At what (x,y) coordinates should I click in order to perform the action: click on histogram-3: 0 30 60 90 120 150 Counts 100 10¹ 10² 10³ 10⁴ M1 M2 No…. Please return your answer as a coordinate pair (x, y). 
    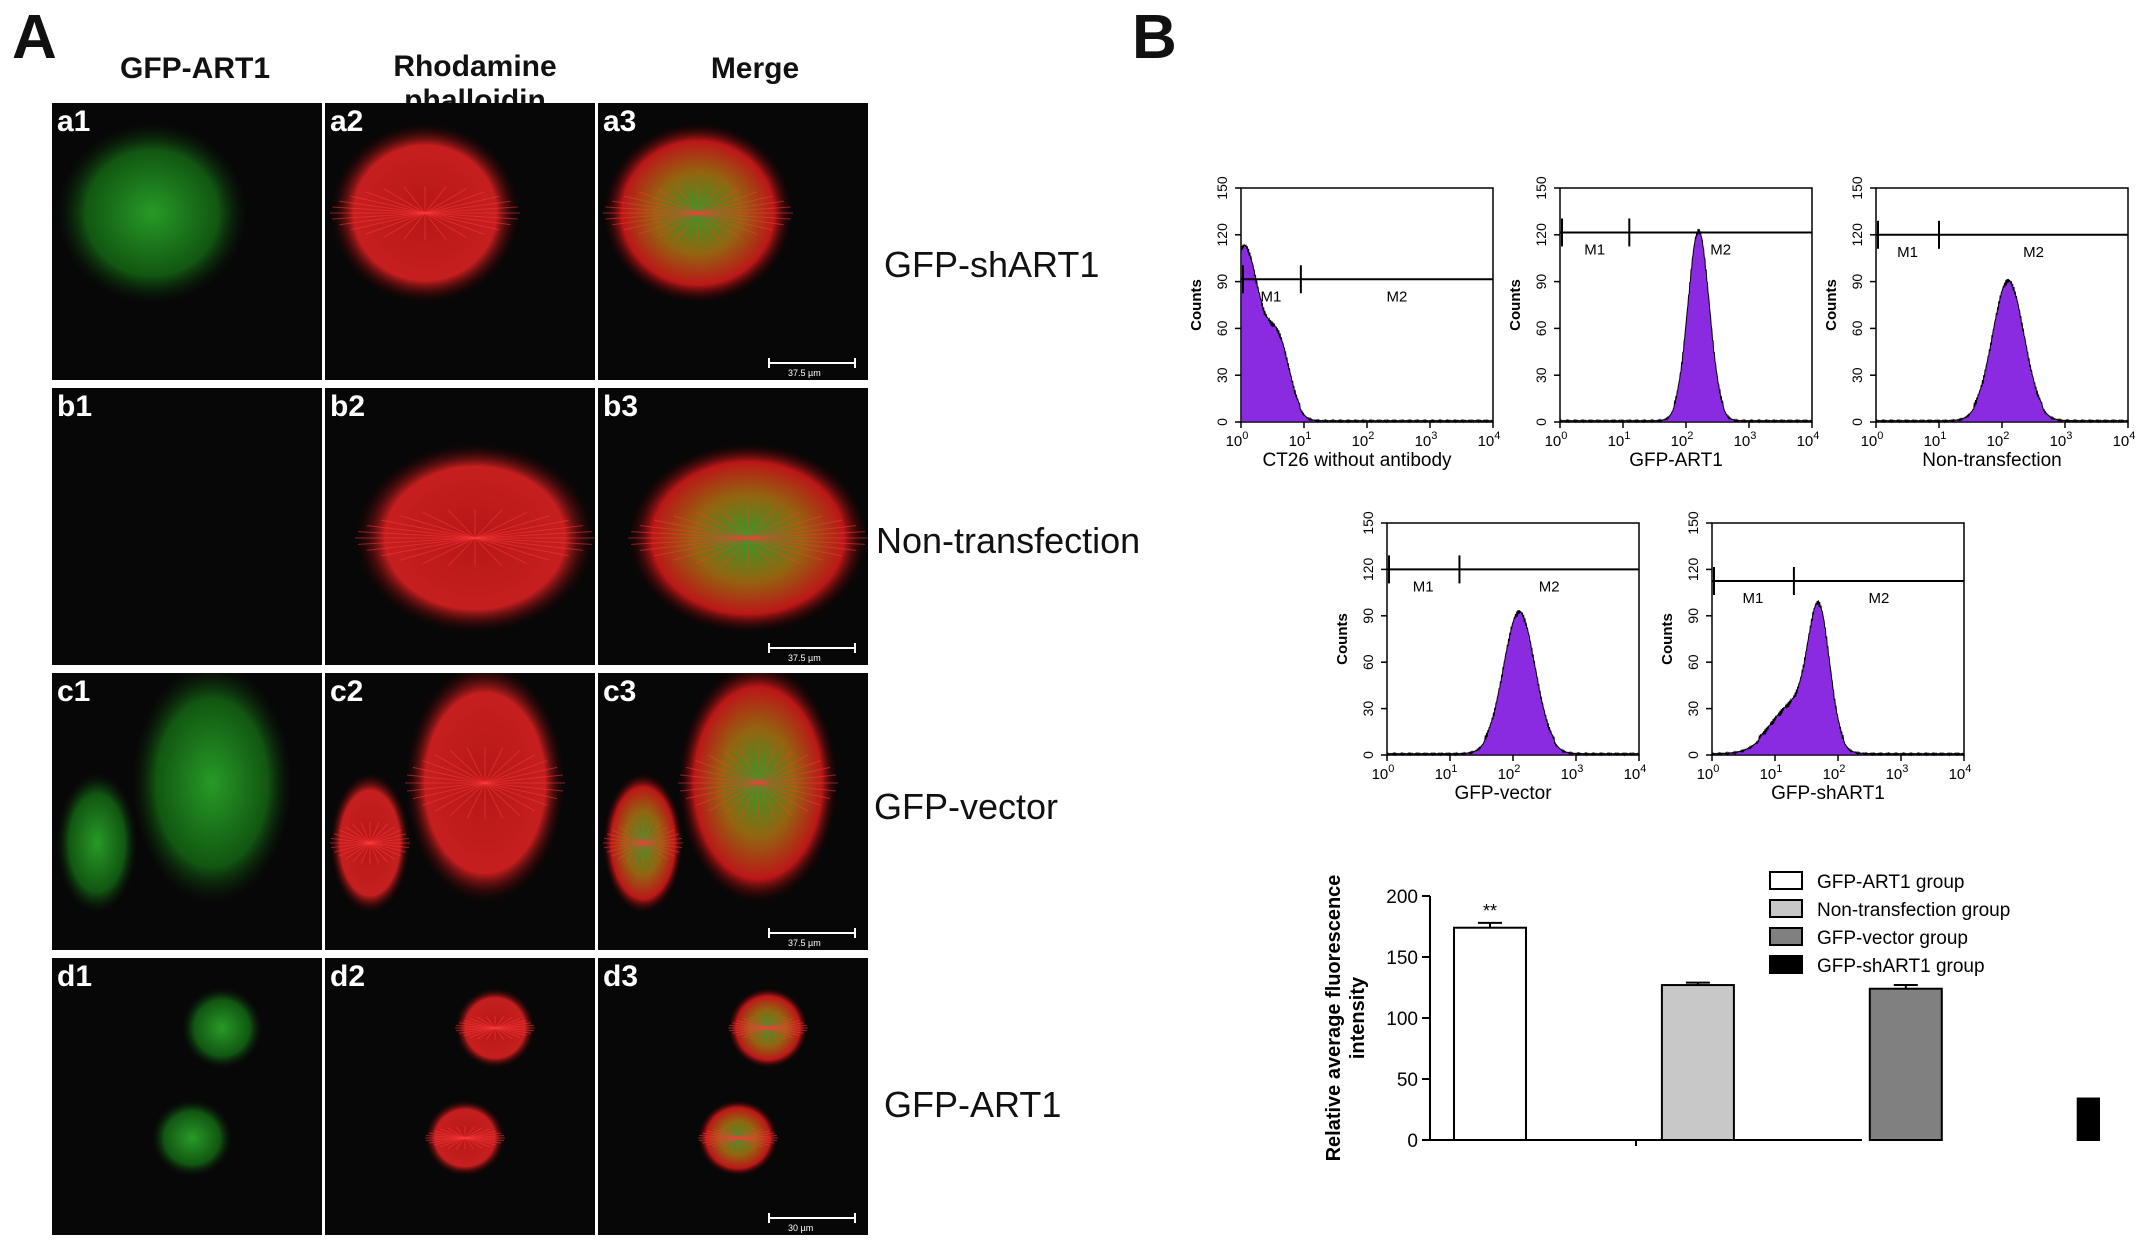
    Looking at the image, I should click on (1979, 323).